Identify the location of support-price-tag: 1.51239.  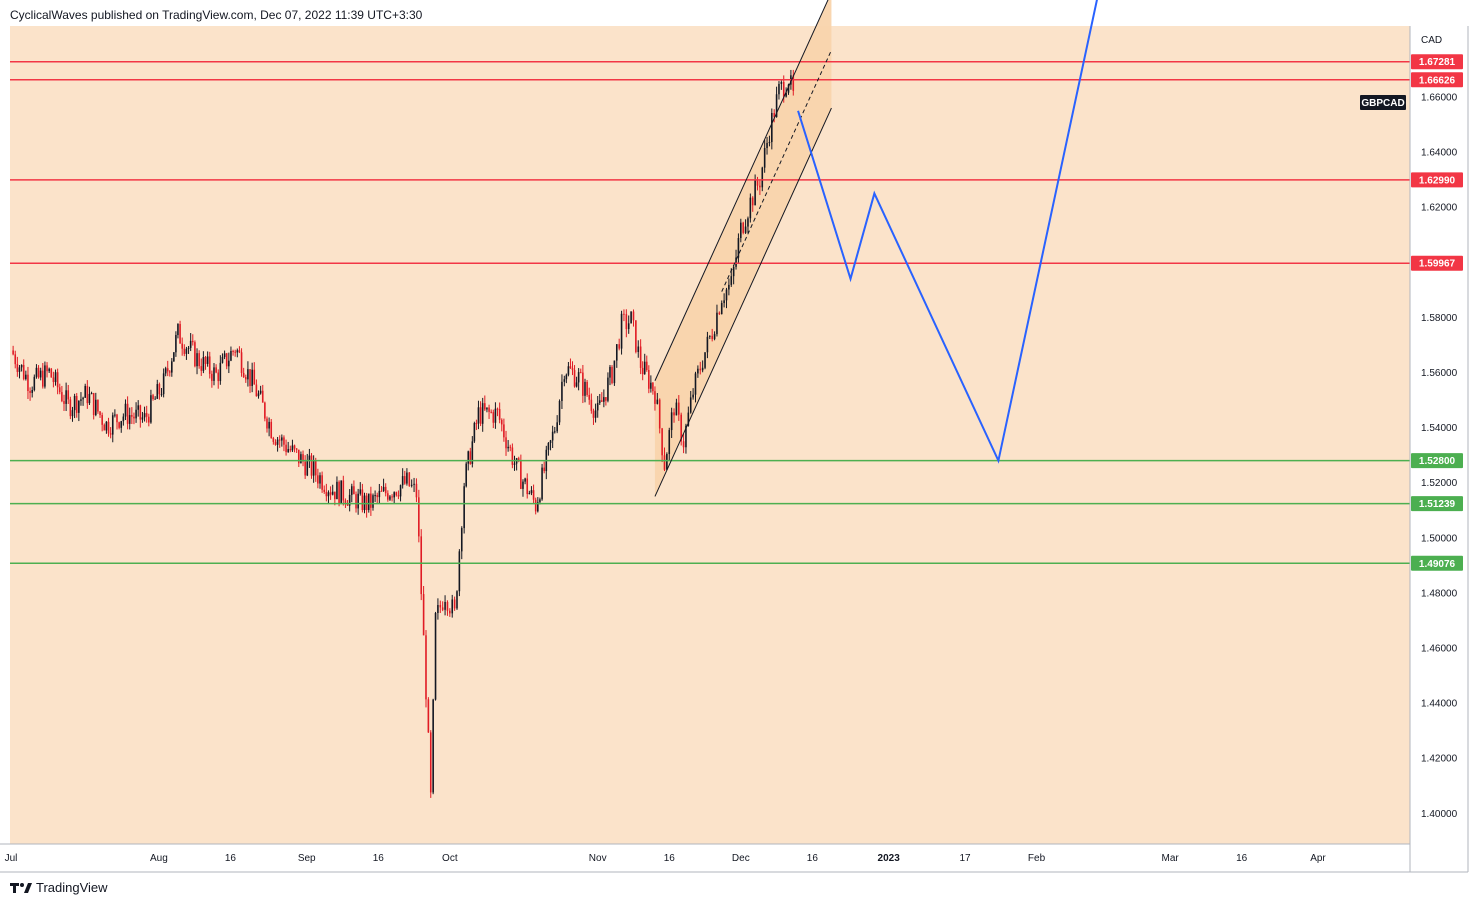
(1437, 504).